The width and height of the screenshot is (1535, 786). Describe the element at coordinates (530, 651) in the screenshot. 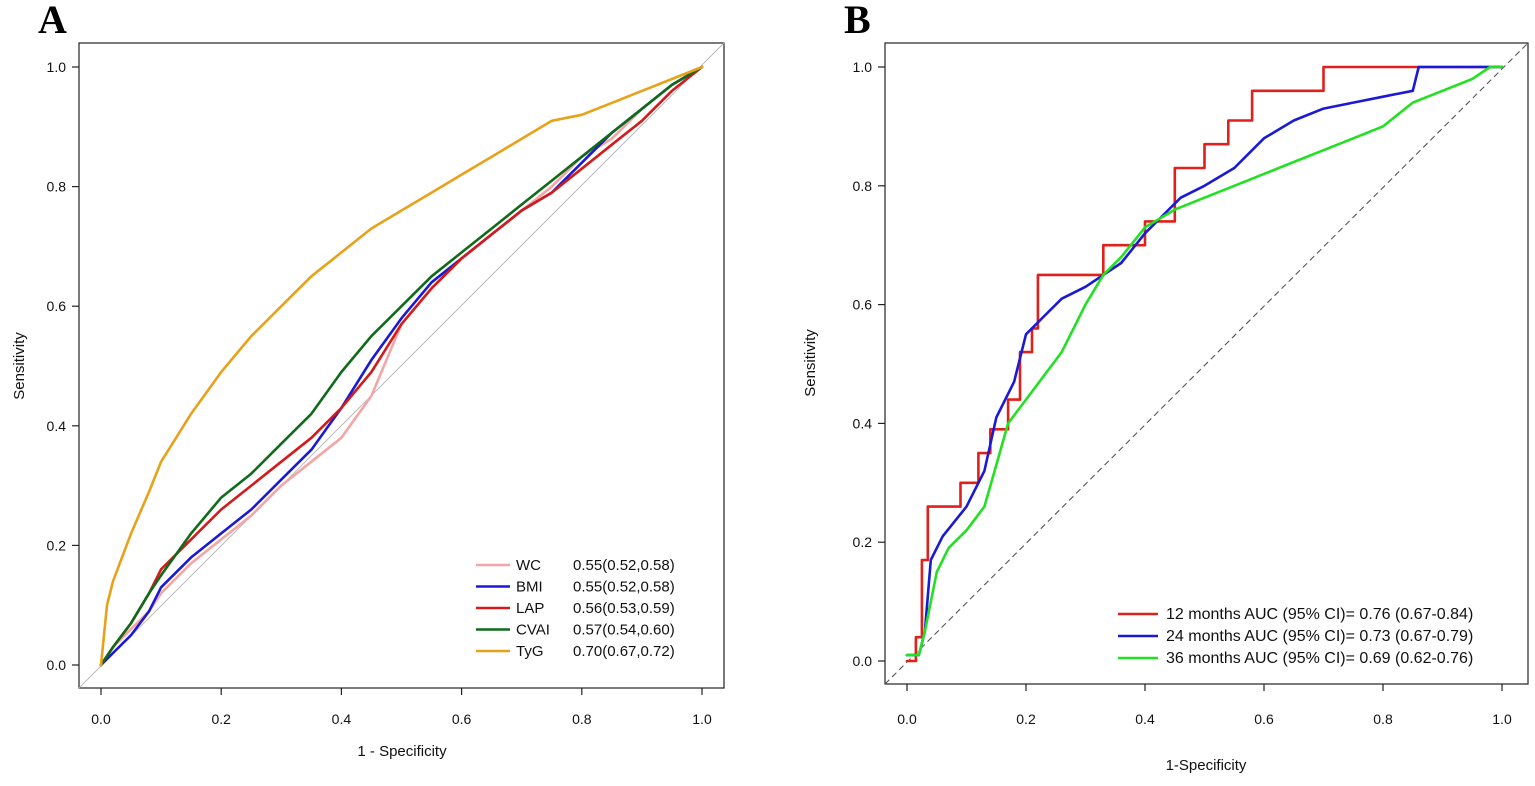

I see `panel-a-legend-label: TyG` at that location.